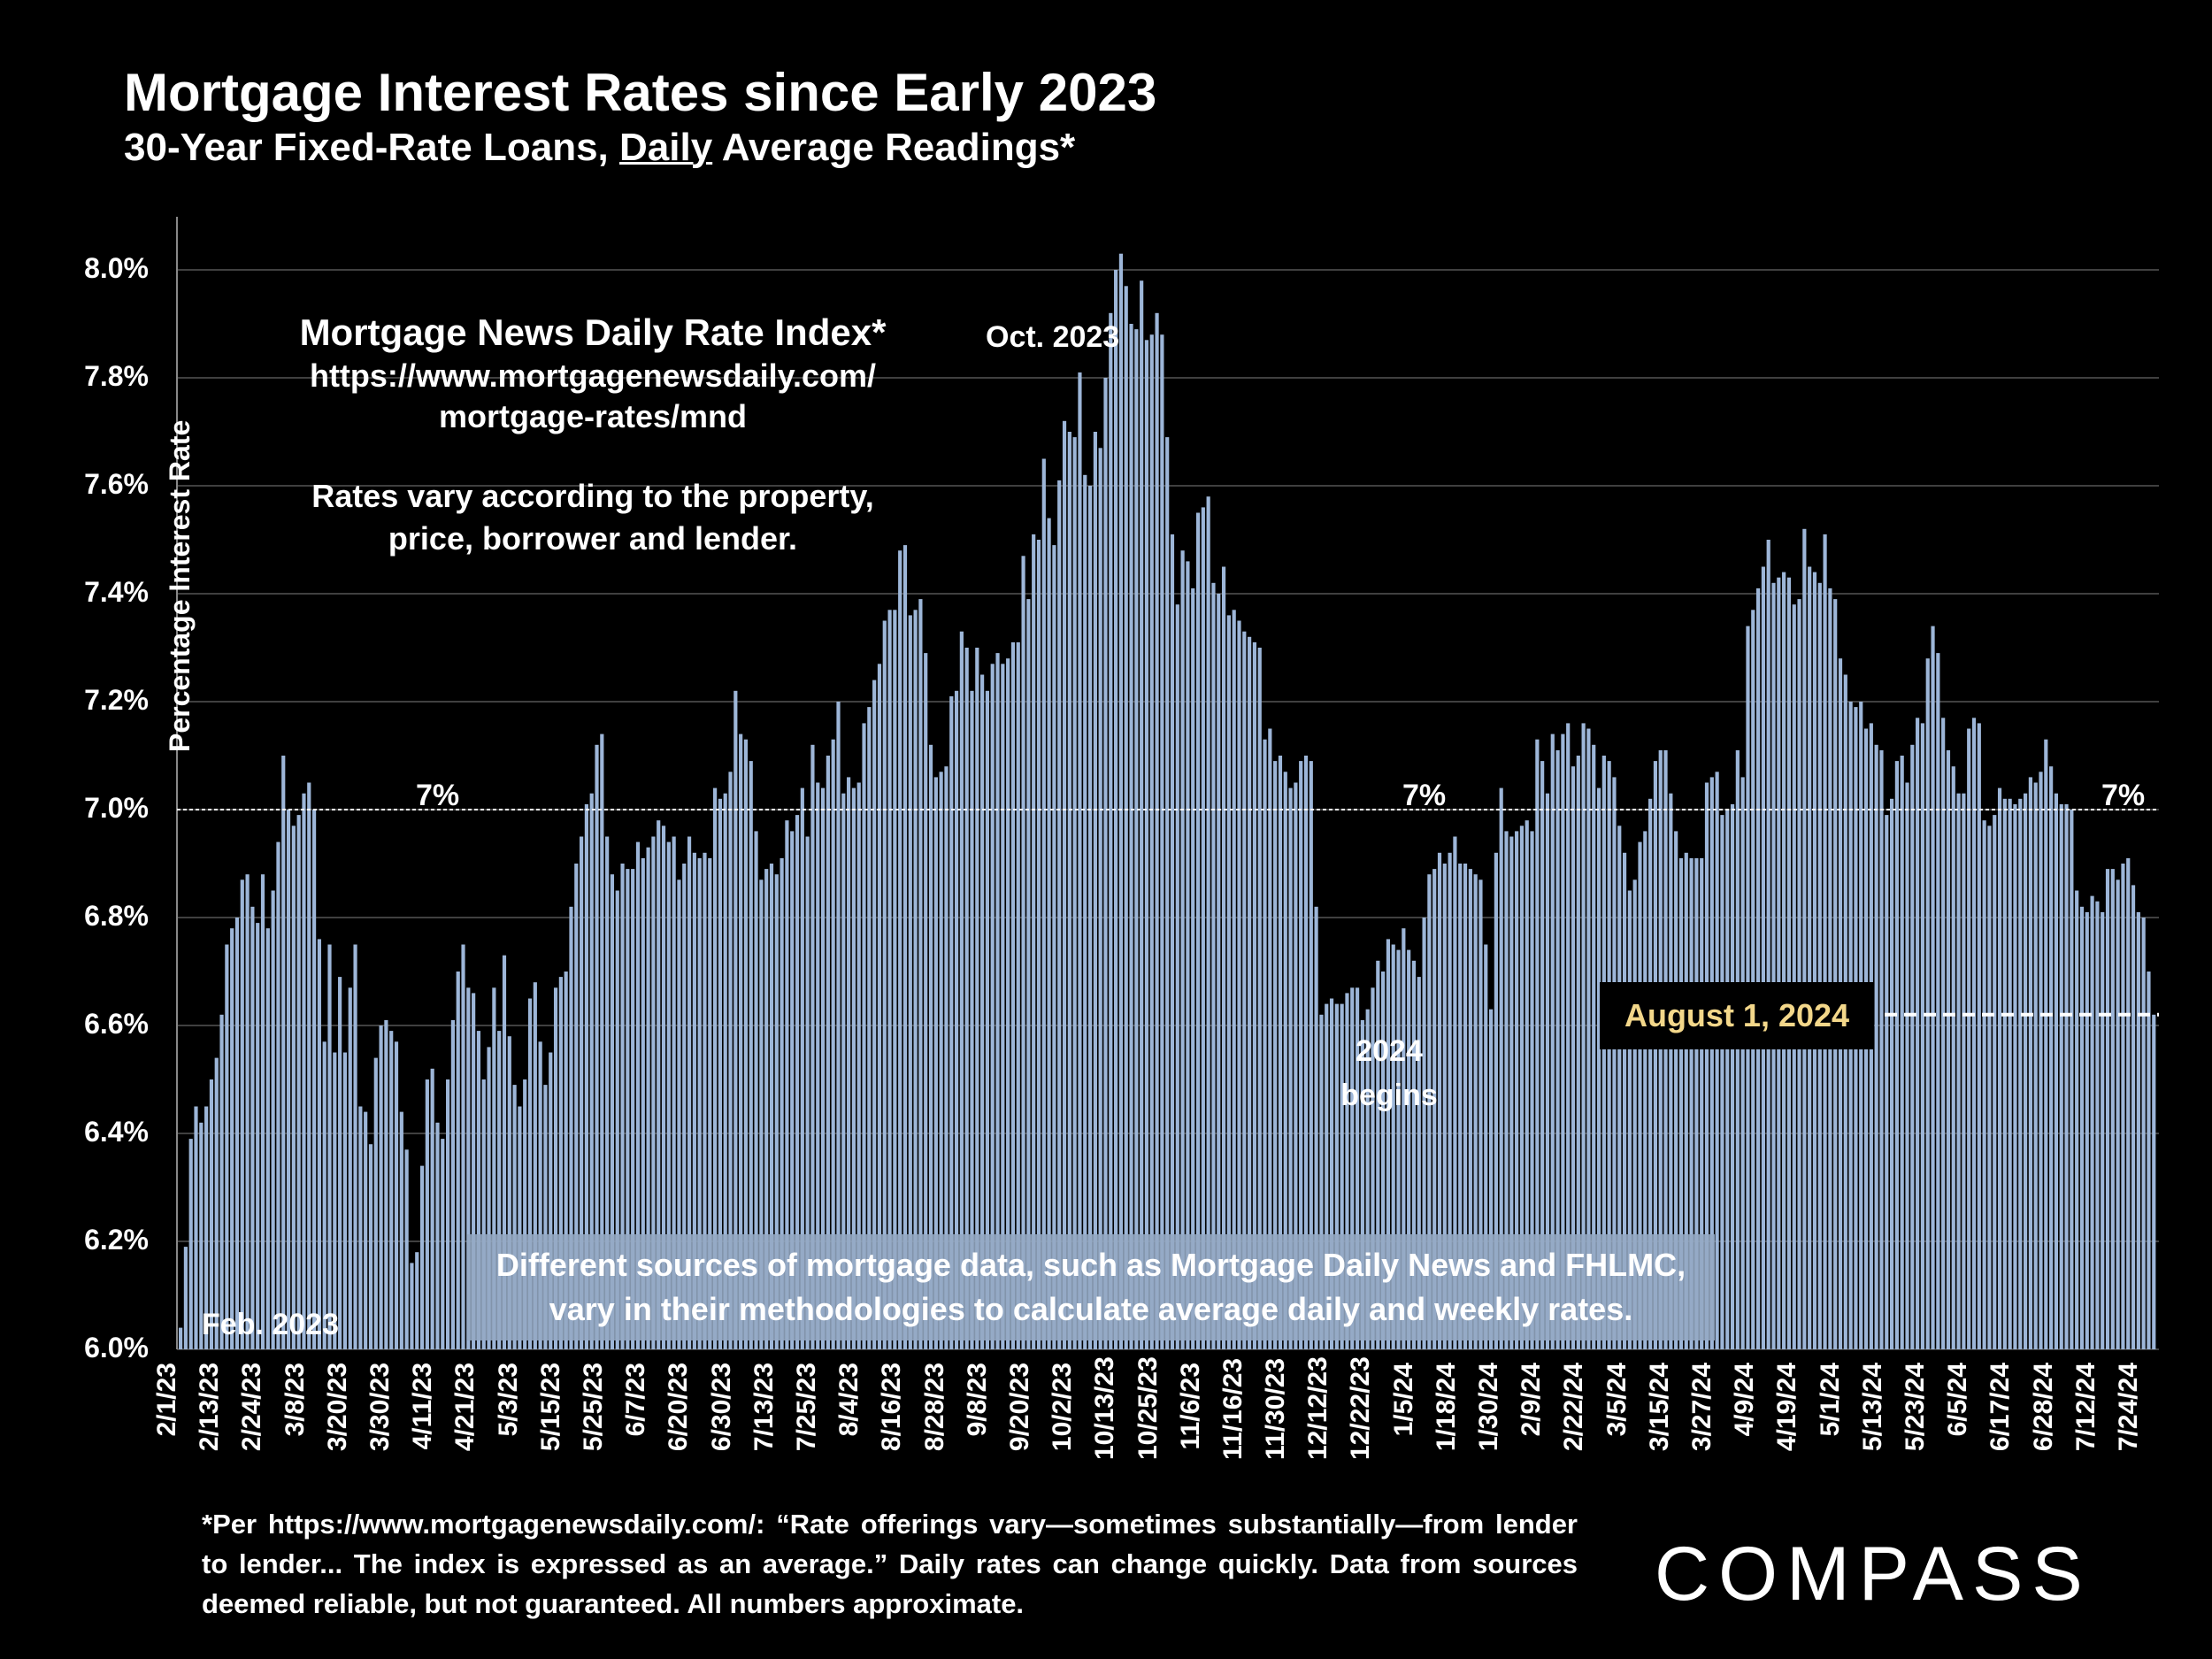  I want to click on x-tick-label: 4/9/24, so click(1745, 1400).